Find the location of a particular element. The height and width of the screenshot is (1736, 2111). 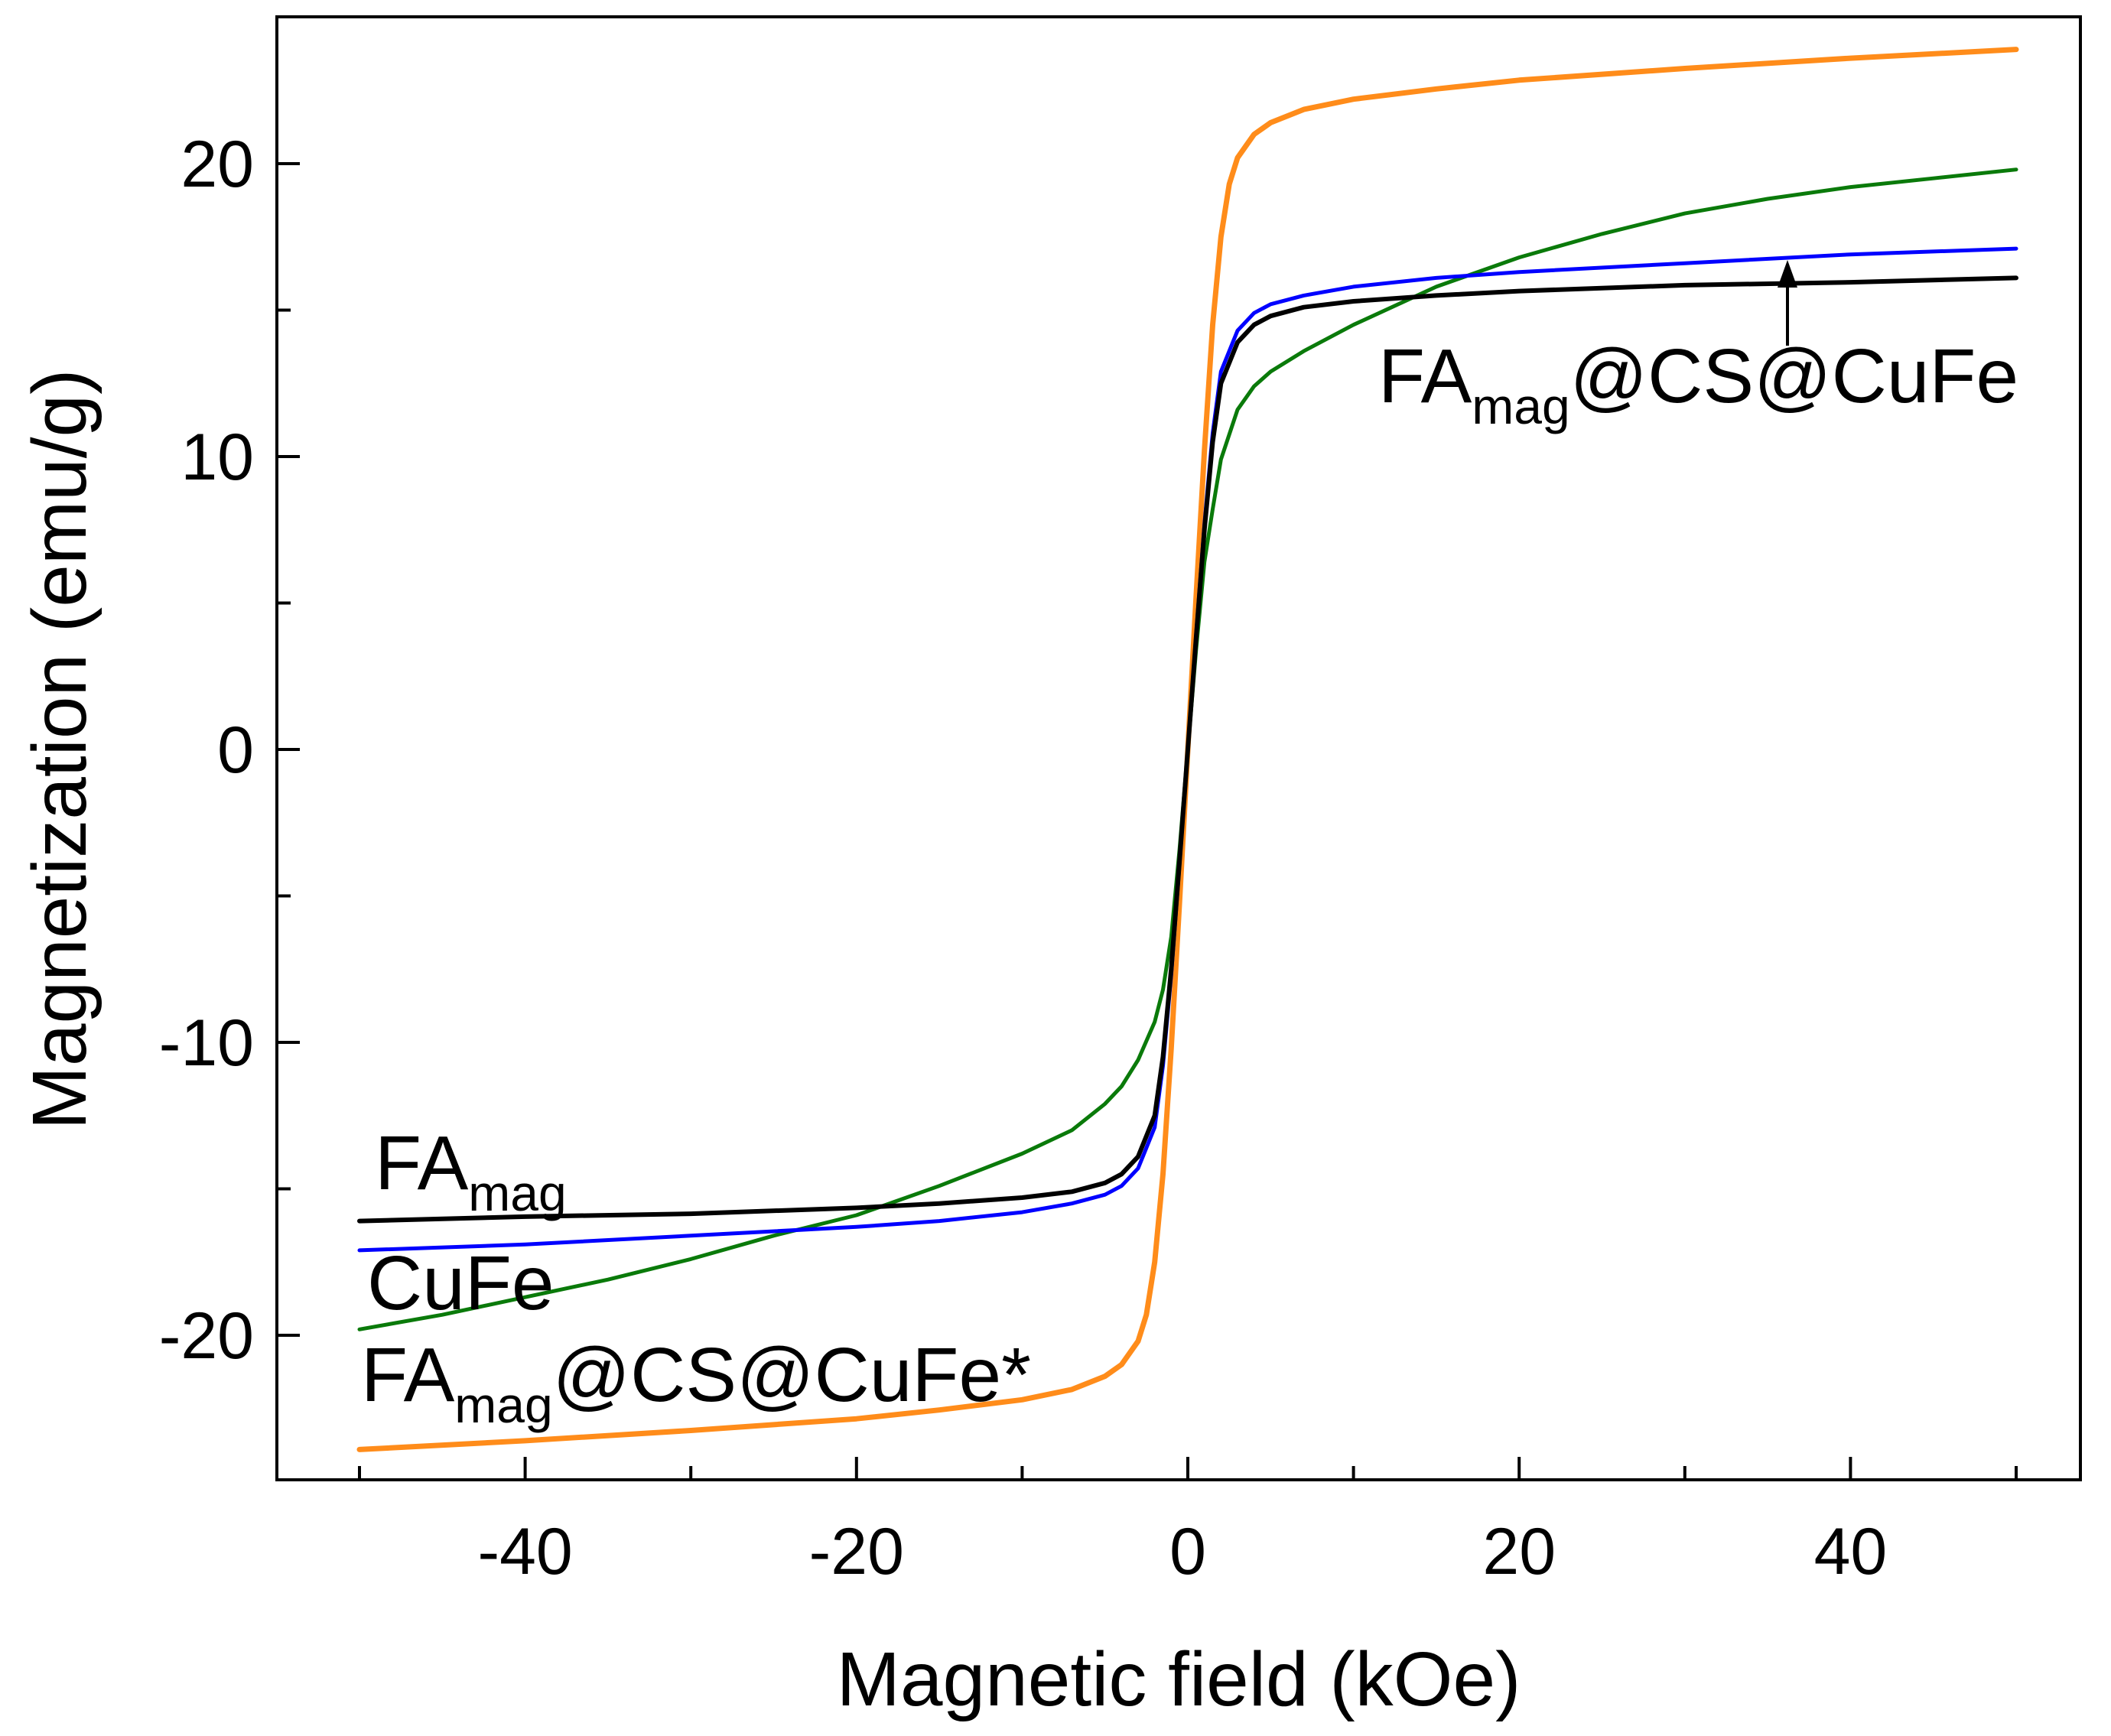

annotation-composite-rest: @CS@CuFe is located at coordinates (1794, 376).